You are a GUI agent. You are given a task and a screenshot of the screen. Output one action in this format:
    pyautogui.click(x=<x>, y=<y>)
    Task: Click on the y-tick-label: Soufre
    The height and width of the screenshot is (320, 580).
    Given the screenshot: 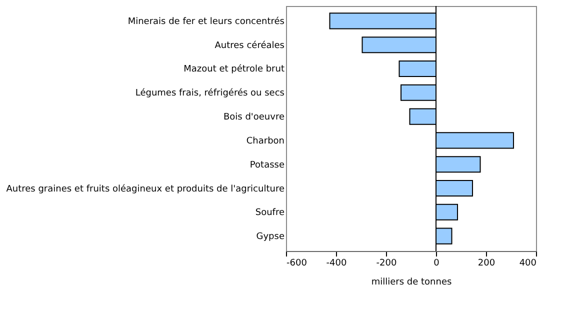 What is the action you would take?
    pyautogui.click(x=270, y=213)
    